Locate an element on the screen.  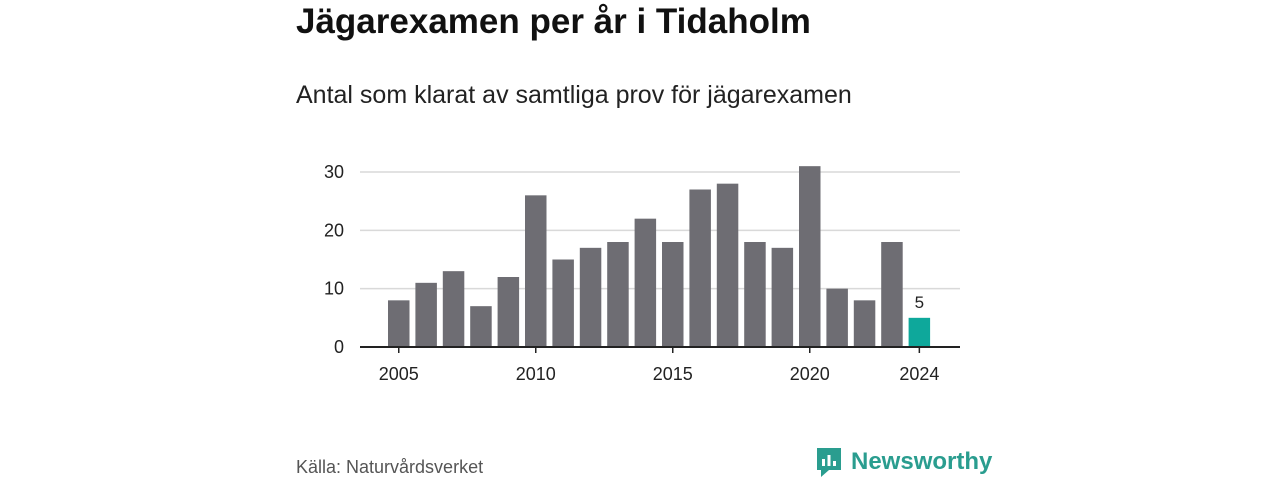
brand-logo: Newsworthy is located at coordinates (903, 462).